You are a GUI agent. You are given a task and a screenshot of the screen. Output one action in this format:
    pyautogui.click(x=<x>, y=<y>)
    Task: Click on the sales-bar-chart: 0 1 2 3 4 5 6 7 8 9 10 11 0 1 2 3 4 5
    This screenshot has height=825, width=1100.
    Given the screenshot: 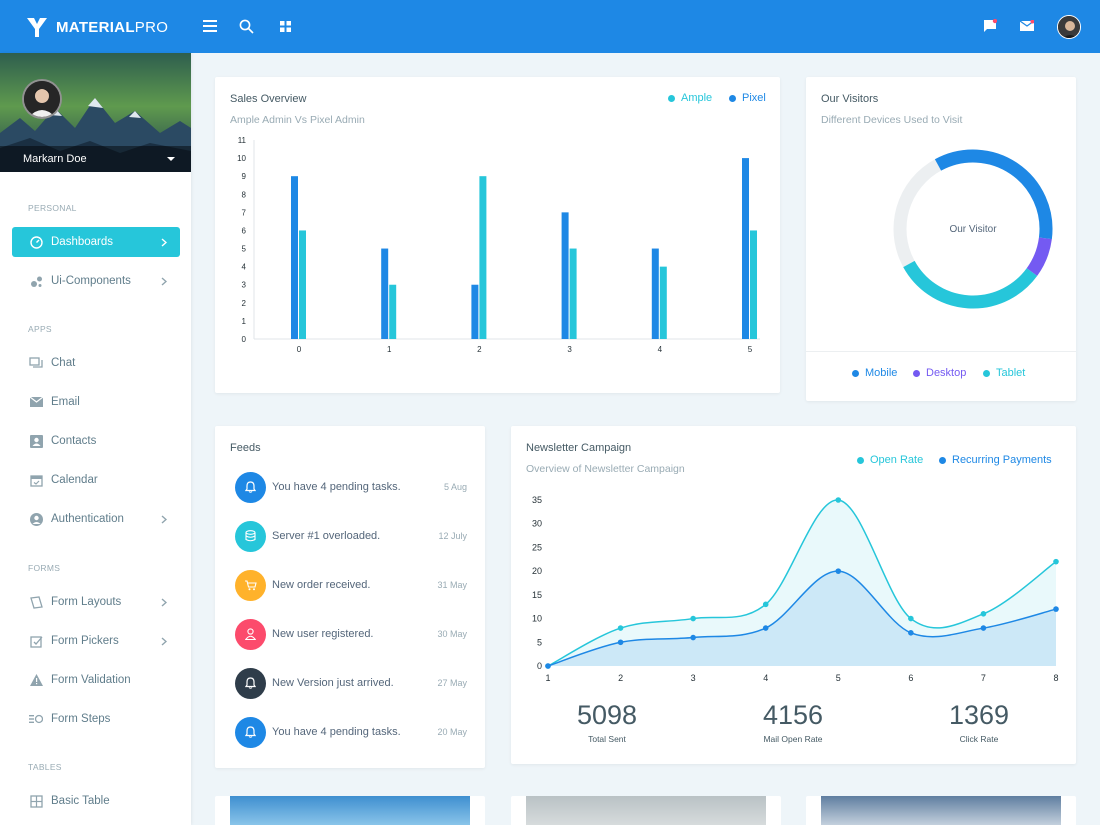 What is the action you would take?
    pyautogui.click(x=498, y=245)
    